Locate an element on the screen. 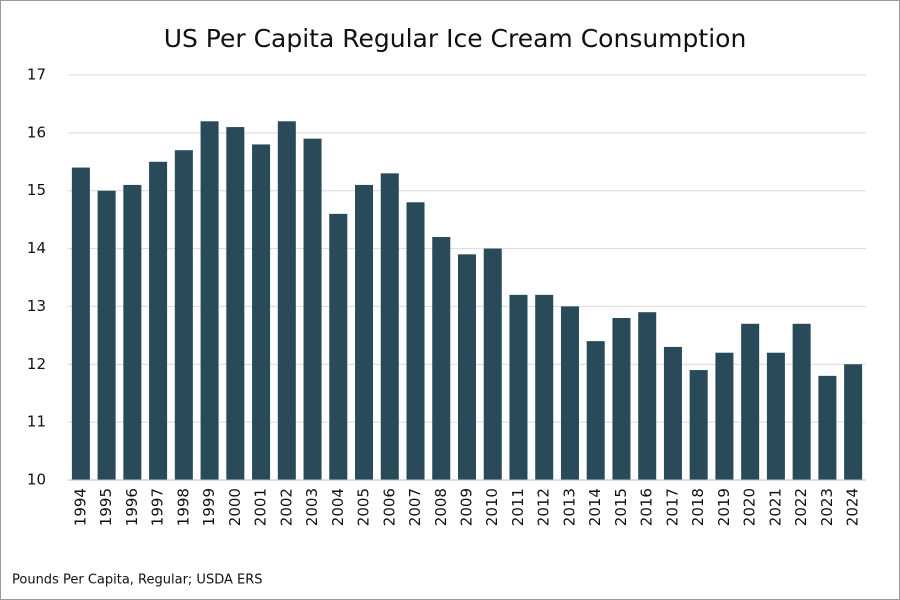 The height and width of the screenshot is (600, 900). x-tick-label: 2016 is located at coordinates (647, 507).